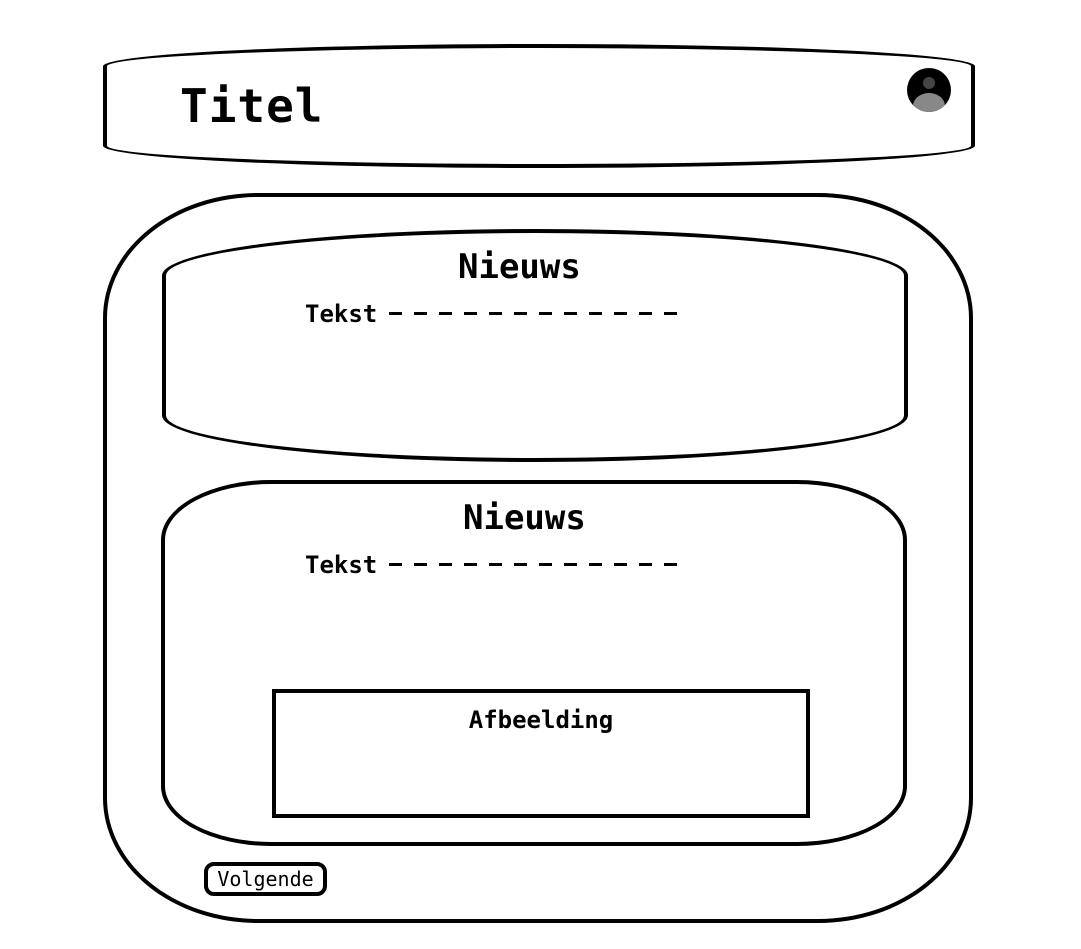 The width and height of the screenshot is (1081, 949). Describe the element at coordinates (541, 720) in the screenshot. I see `image-placeholder-label: Afbeelding` at that location.